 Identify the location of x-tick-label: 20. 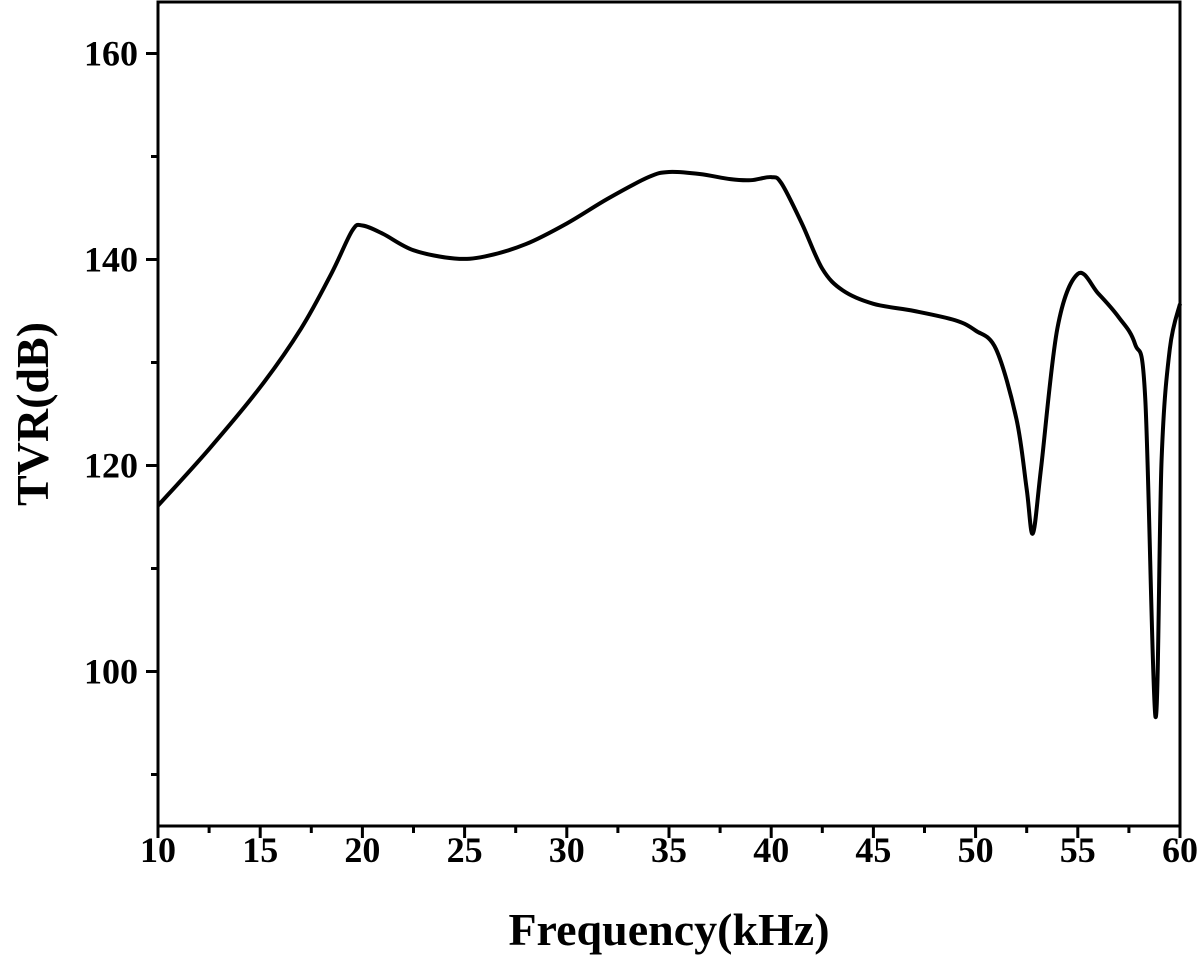
(362, 850).